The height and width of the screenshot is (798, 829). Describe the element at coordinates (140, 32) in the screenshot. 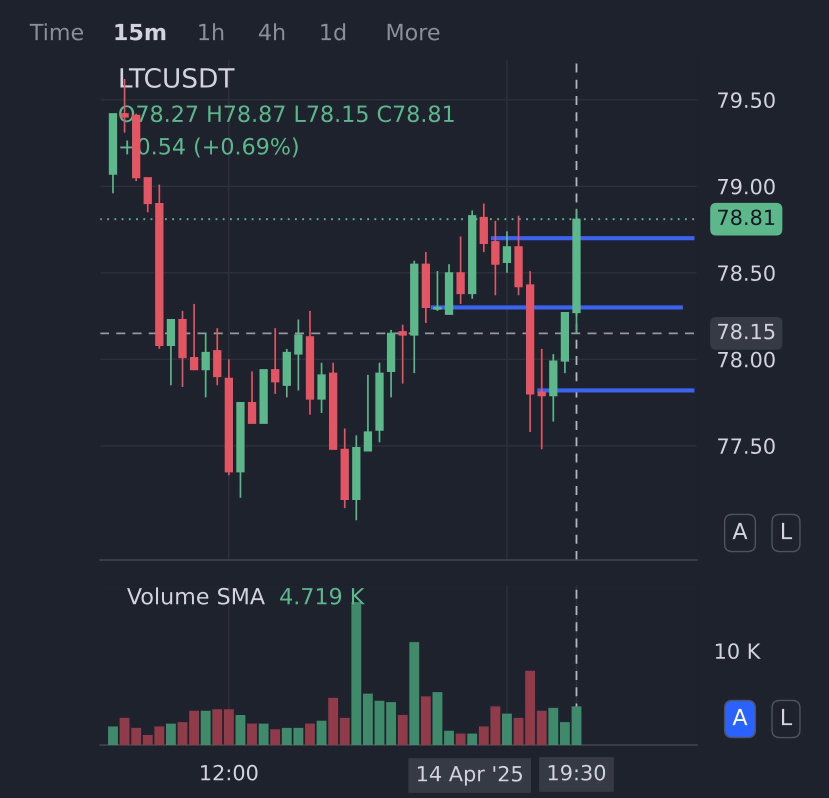

I see `text: 15m` at that location.